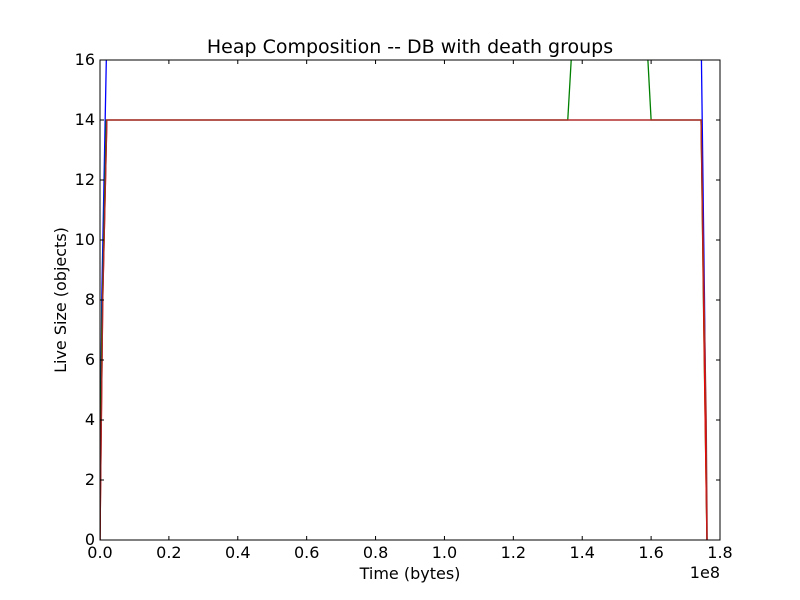 The image size is (800, 600). What do you see at coordinates (85, 59) in the screenshot?
I see `y-tick-label: 16` at bounding box center [85, 59].